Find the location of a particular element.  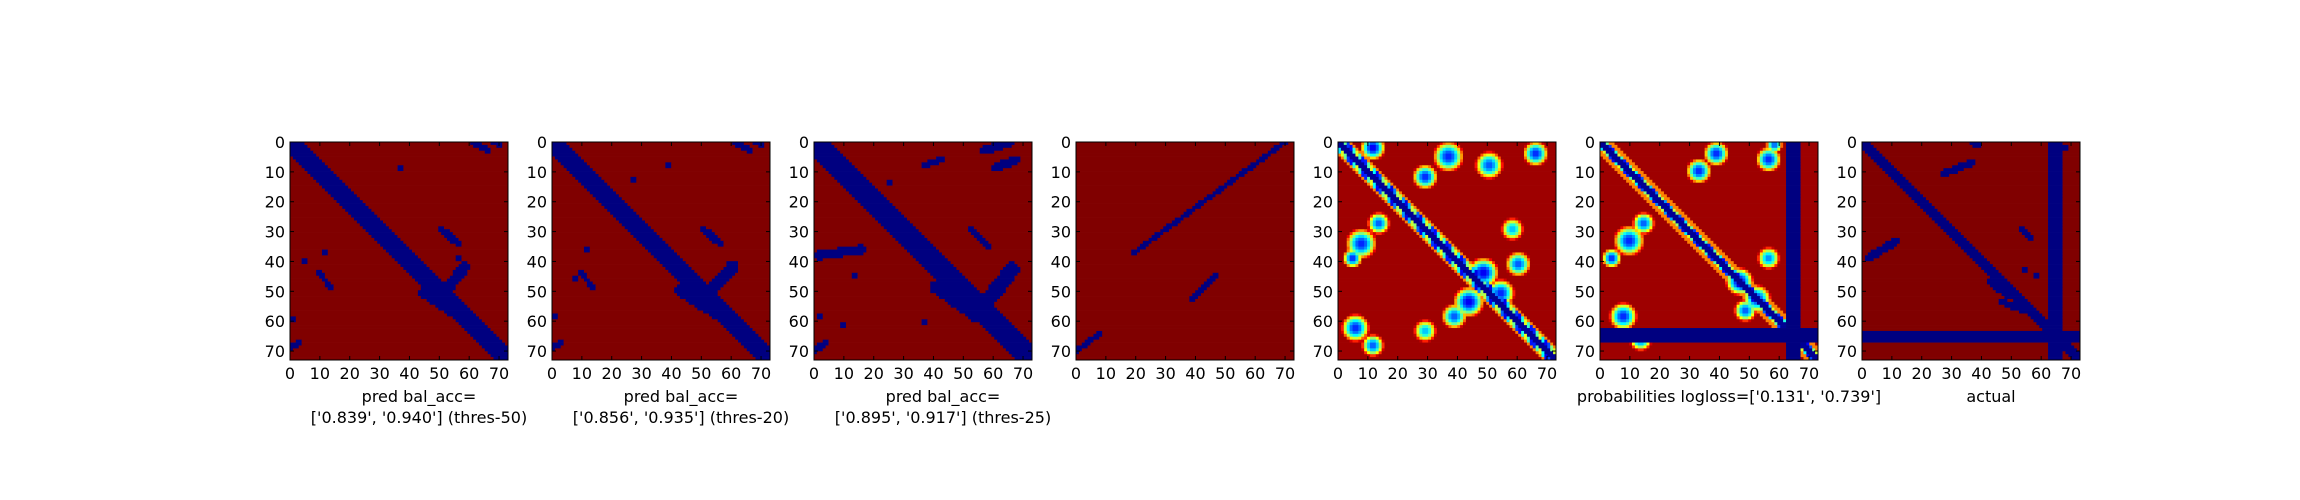

y-tick-label: 40 is located at coordinates (1585, 261).